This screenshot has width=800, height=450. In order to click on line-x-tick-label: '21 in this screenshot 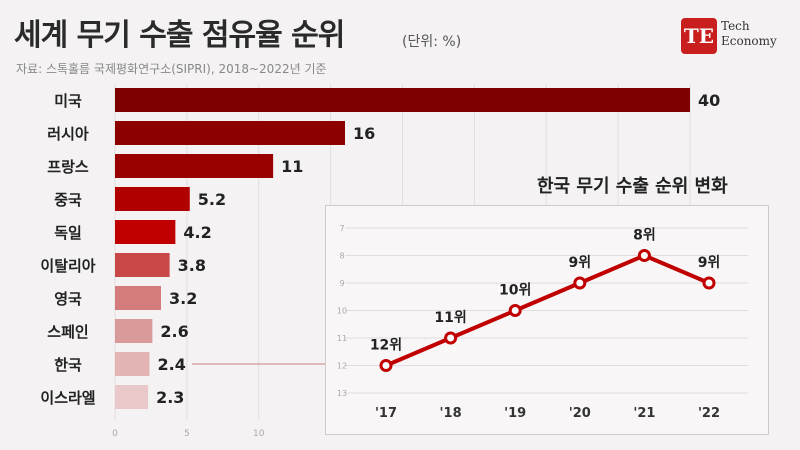, I will do `click(644, 413)`.